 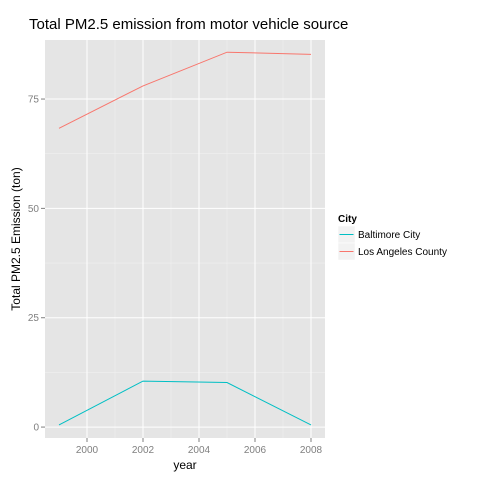 What do you see at coordinates (184, 465) in the screenshot?
I see `x-axis-label: year` at bounding box center [184, 465].